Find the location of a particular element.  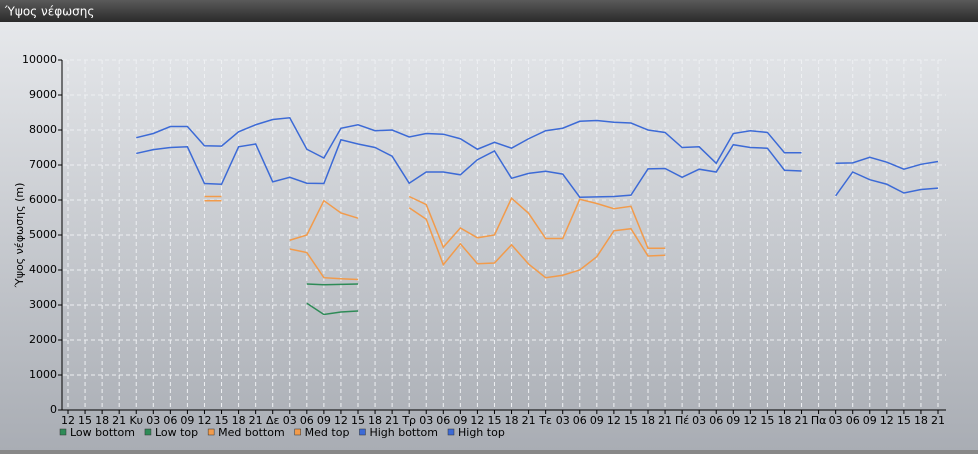

x-tick-label: Τρ is located at coordinates (408, 420).